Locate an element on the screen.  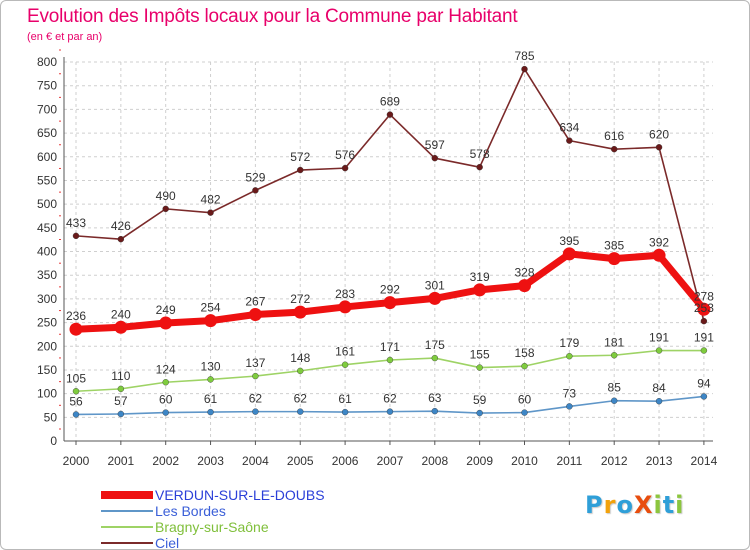
data-label-les-bordes: 84 is located at coordinates (659, 388).